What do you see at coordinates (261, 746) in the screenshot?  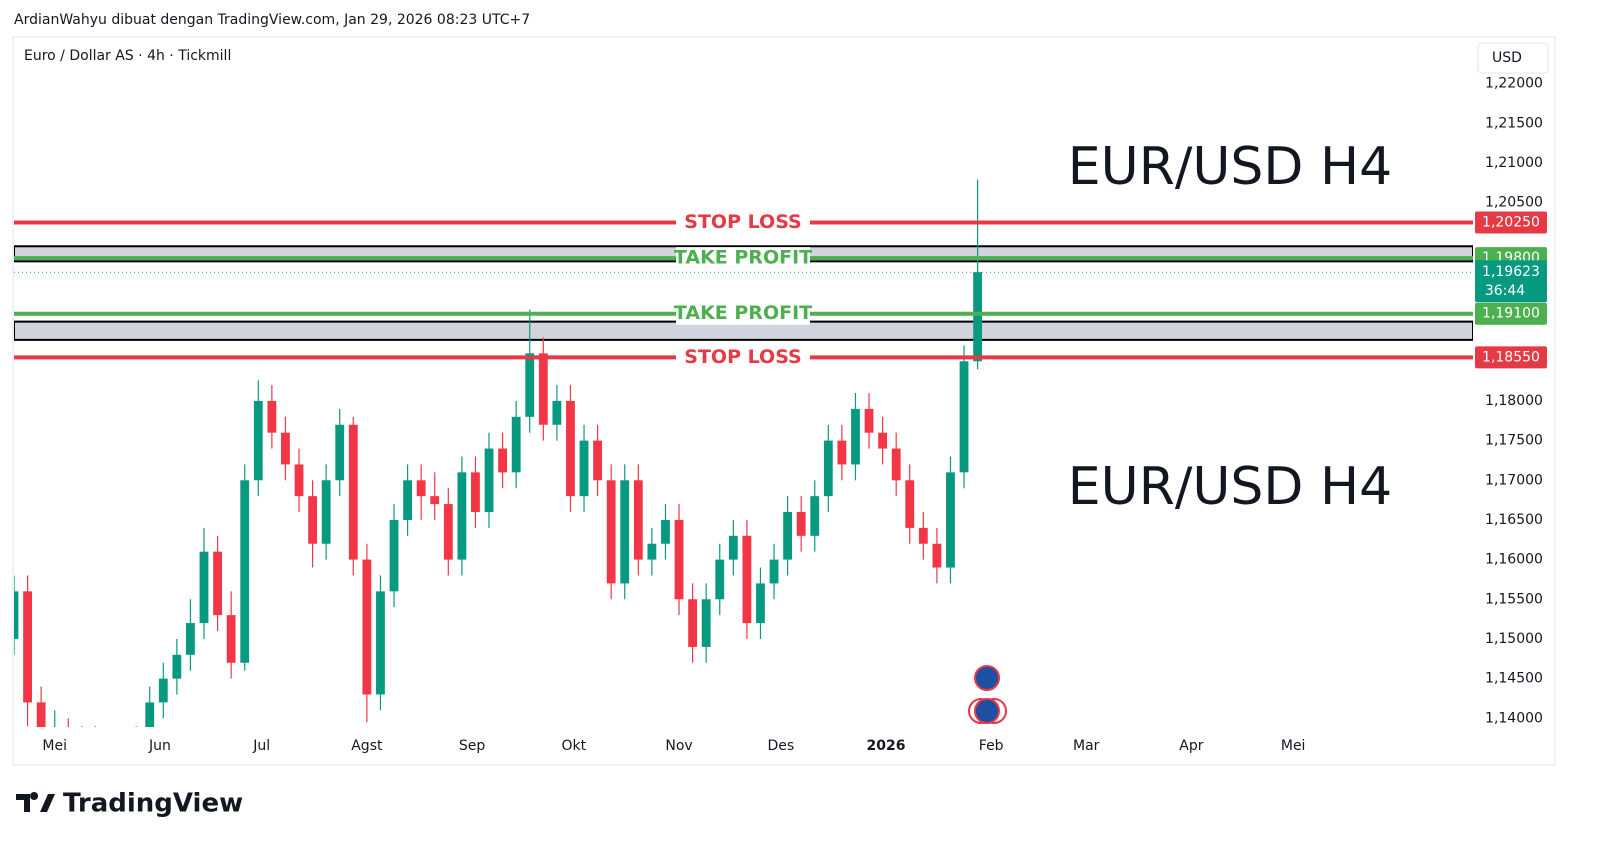 I see `x-tick-label: Jul` at bounding box center [261, 746].